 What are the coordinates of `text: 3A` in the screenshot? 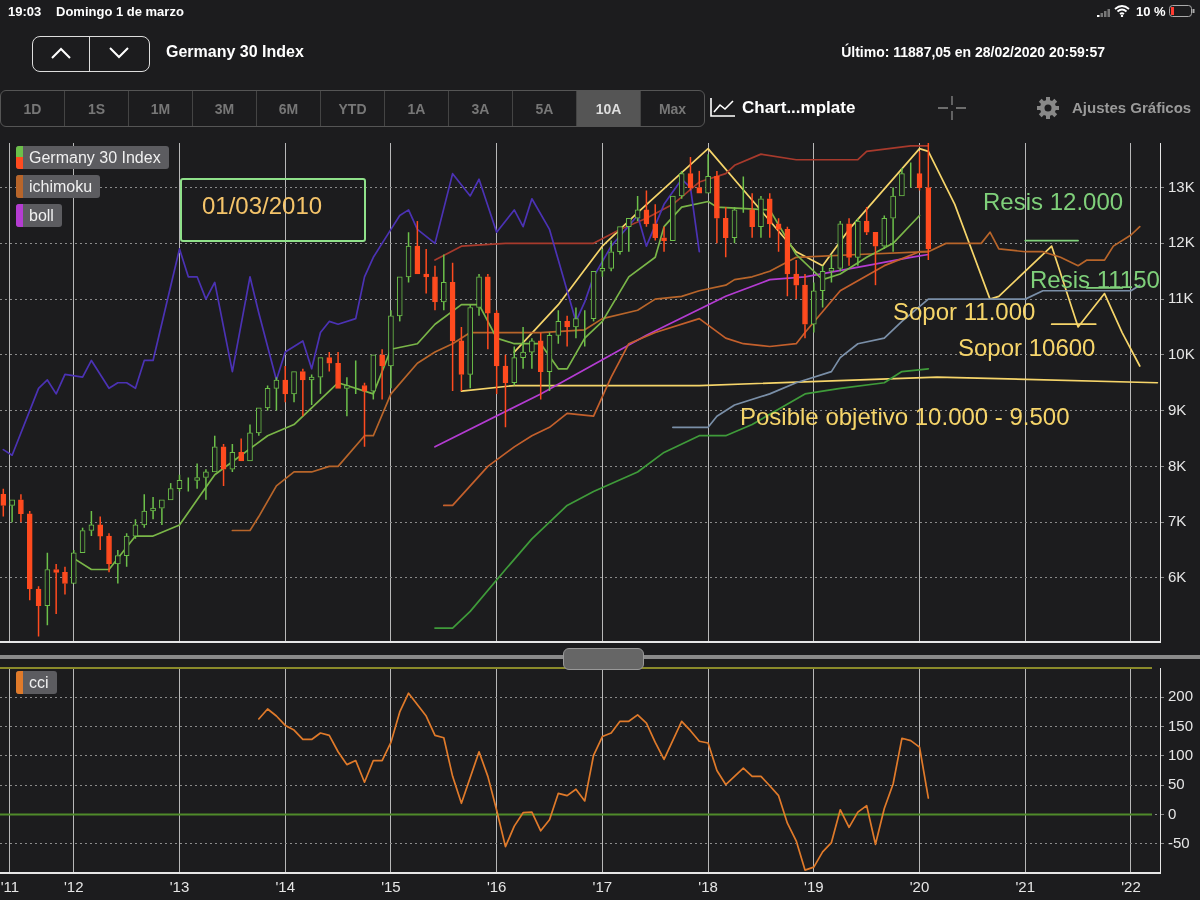 It's located at (481, 108).